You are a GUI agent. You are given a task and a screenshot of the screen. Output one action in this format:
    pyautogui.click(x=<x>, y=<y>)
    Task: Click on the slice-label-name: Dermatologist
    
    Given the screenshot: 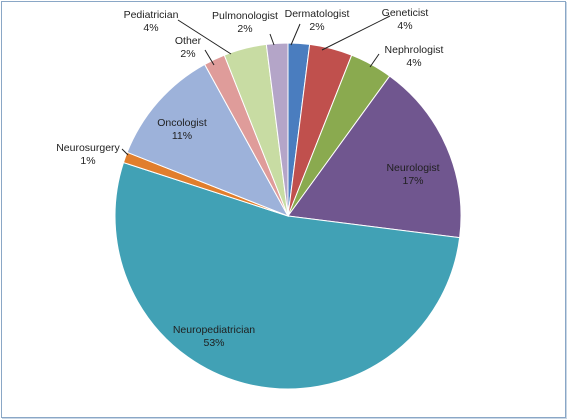 What is the action you would take?
    pyautogui.click(x=317, y=14)
    